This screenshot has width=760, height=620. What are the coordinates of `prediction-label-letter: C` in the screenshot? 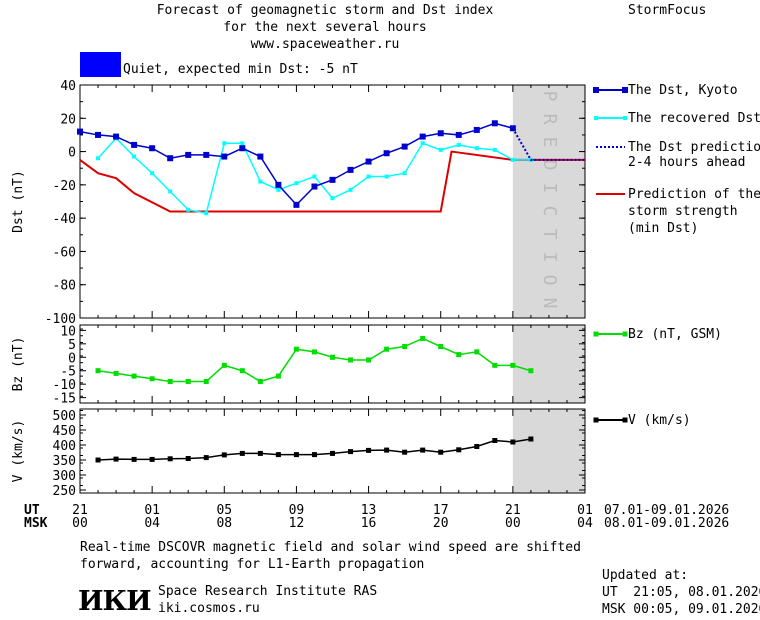 It's located at (549, 211).